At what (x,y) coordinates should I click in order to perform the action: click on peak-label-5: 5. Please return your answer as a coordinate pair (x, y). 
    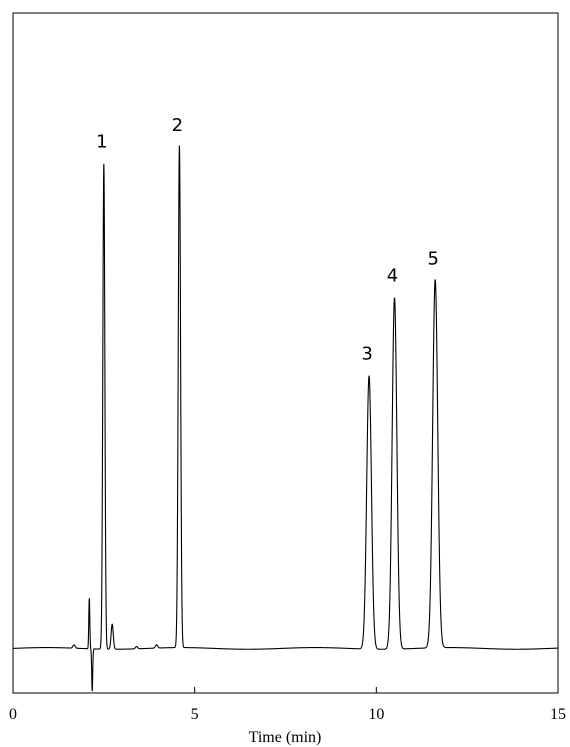
    Looking at the image, I should click on (432, 259).